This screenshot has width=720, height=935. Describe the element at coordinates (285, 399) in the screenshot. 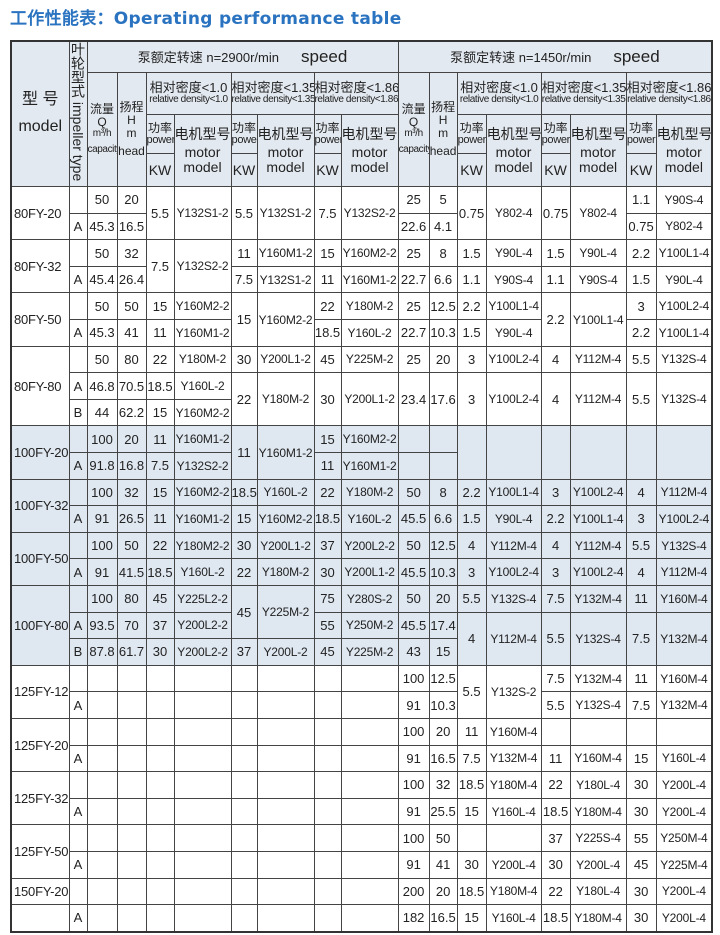

I see `motor-model-cell: Y180M-2` at that location.